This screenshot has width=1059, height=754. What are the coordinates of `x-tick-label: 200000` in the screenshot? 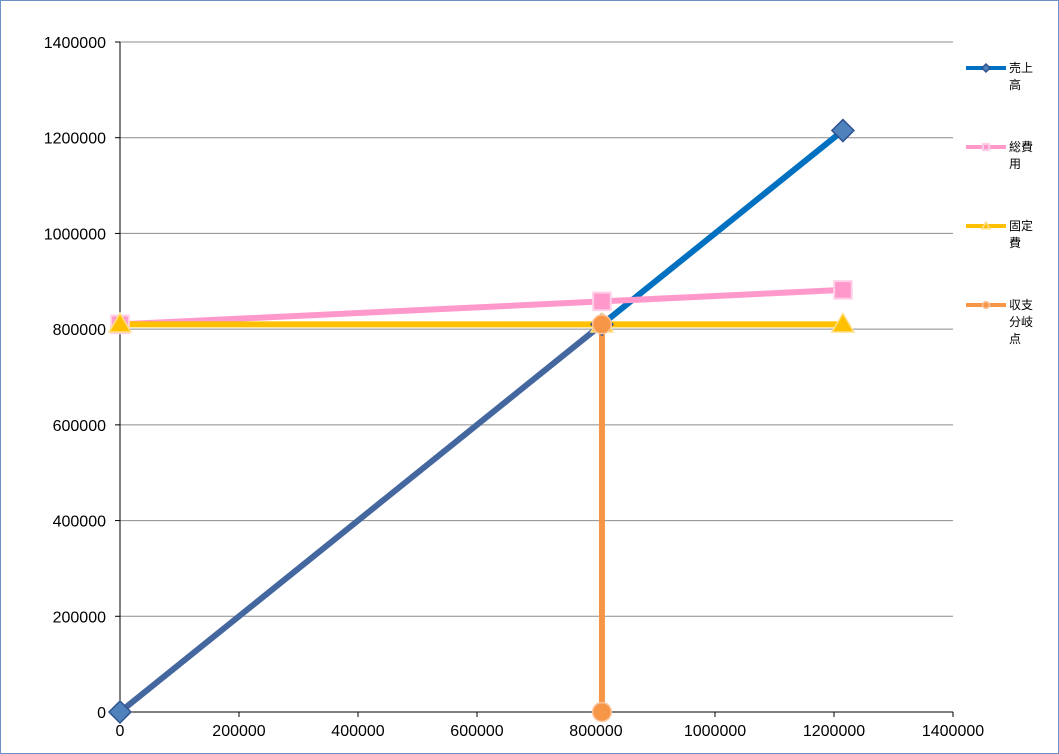 It's located at (238, 731).